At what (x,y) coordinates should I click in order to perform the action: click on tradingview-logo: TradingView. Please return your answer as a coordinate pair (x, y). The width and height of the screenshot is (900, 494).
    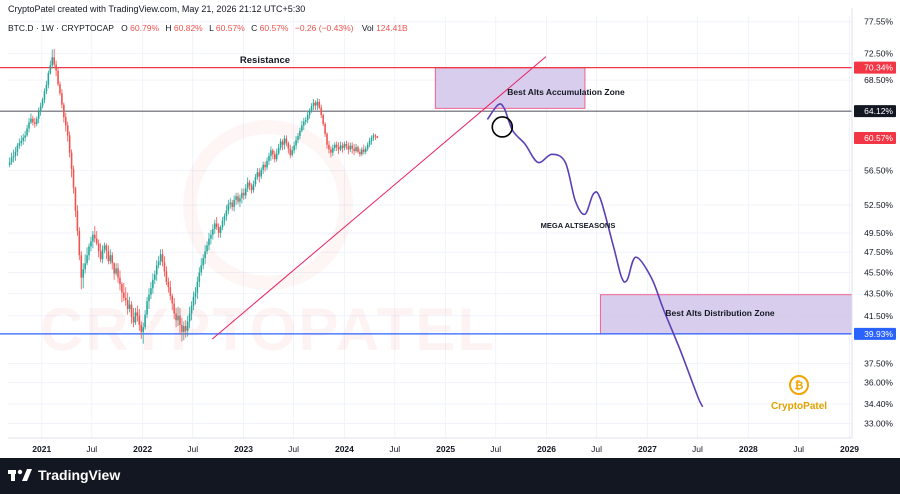
    Looking at the image, I should click on (64, 475).